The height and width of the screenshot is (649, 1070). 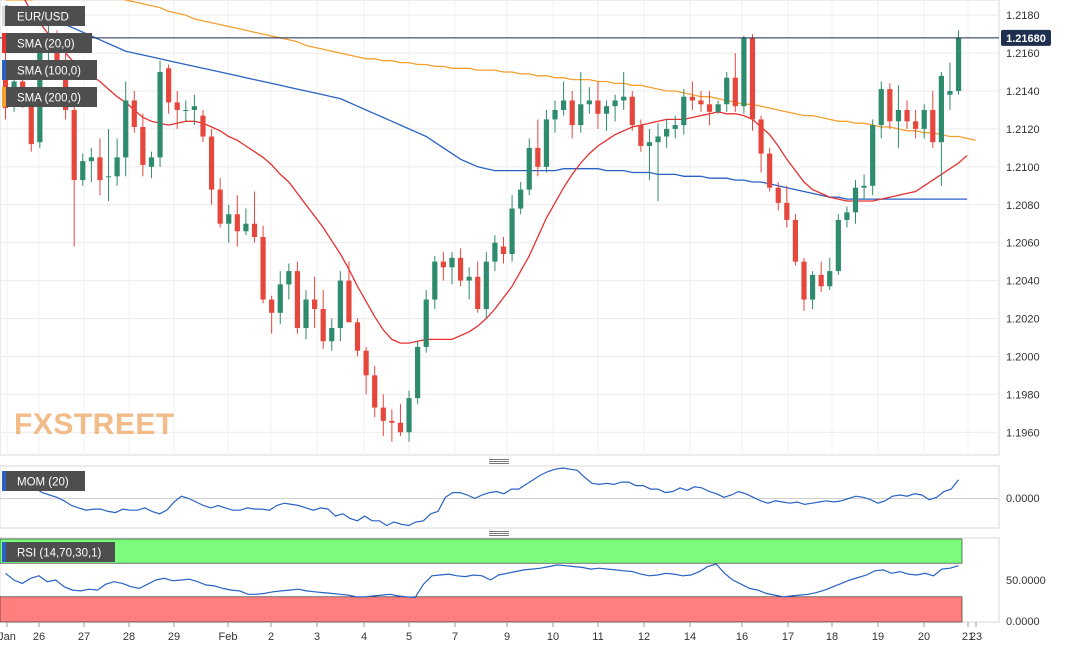 I want to click on price-y-tick: 1.2000, so click(x=1023, y=357).